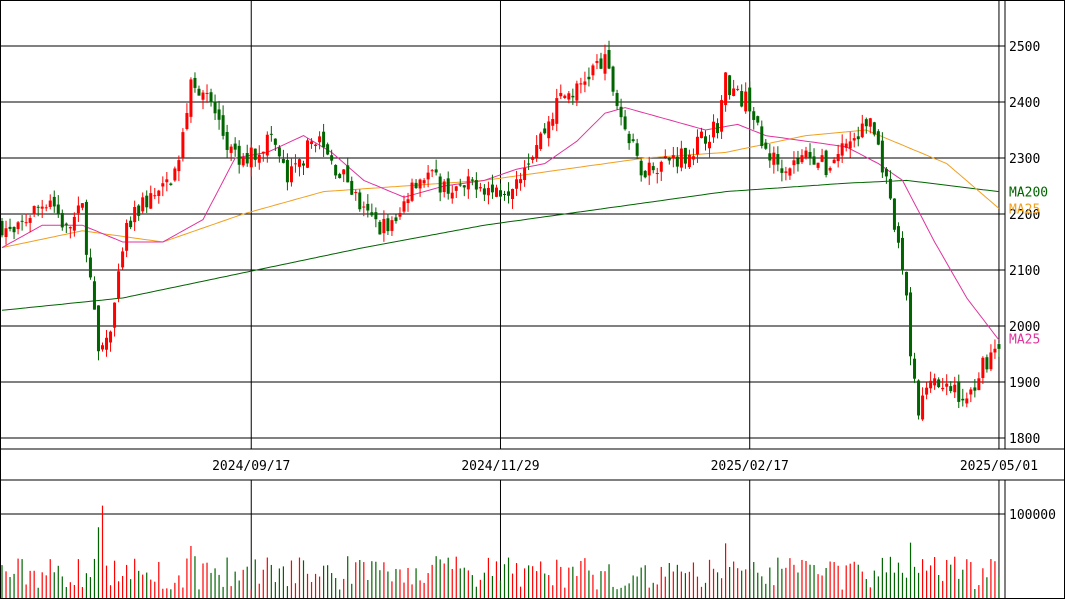 Image resolution: width=1065 pixels, height=600 pixels. I want to click on price-tick-label: 2500, so click(1024, 47).